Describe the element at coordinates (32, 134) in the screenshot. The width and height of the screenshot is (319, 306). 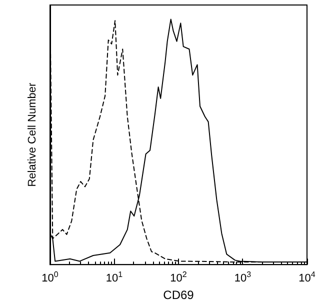
I see `y-axis-title: Relative Cell Number` at that location.